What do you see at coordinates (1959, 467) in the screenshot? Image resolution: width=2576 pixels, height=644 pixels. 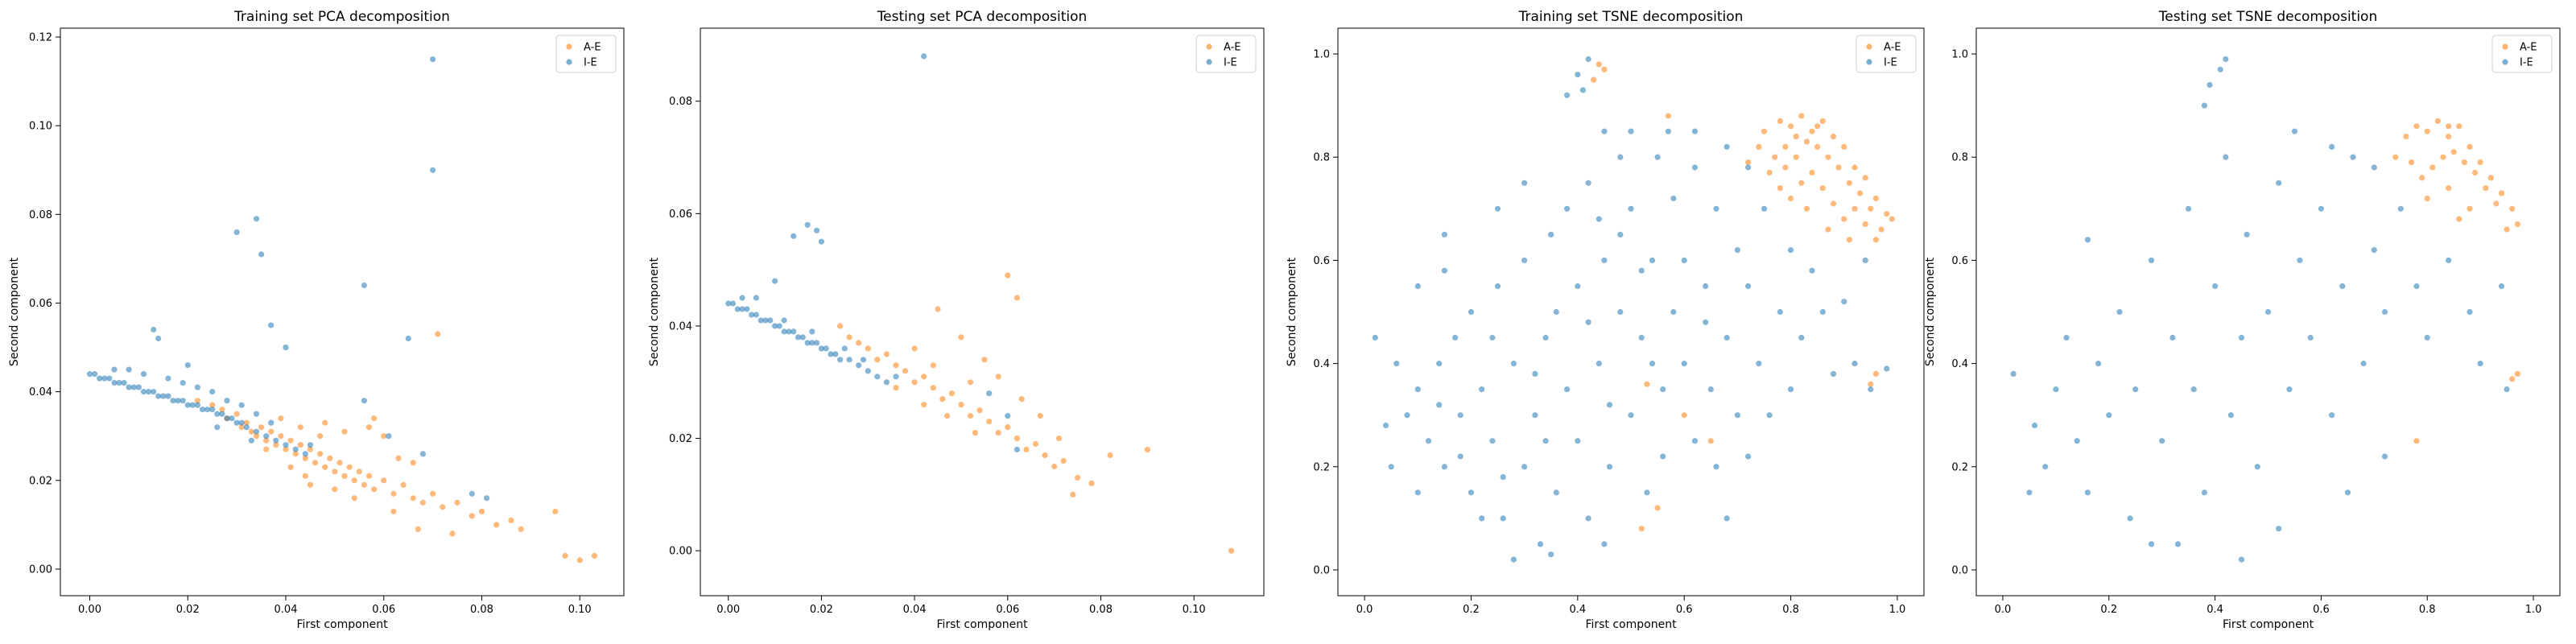 I see `y-tick-label: 0.2` at bounding box center [1959, 467].